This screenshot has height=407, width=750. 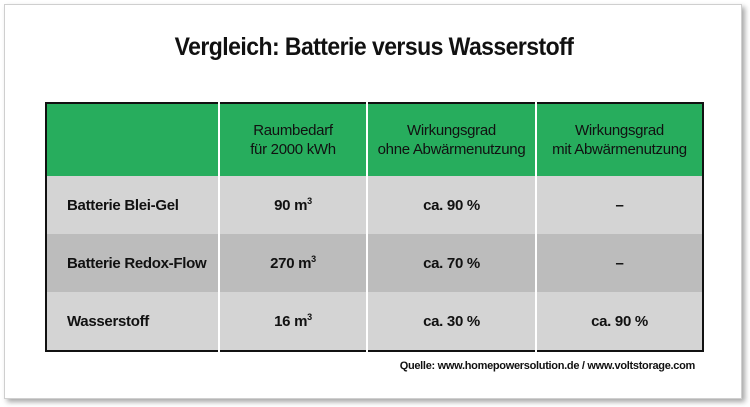 What do you see at coordinates (452, 321) in the screenshot?
I see `cell-eff-without: ca. 30 %` at bounding box center [452, 321].